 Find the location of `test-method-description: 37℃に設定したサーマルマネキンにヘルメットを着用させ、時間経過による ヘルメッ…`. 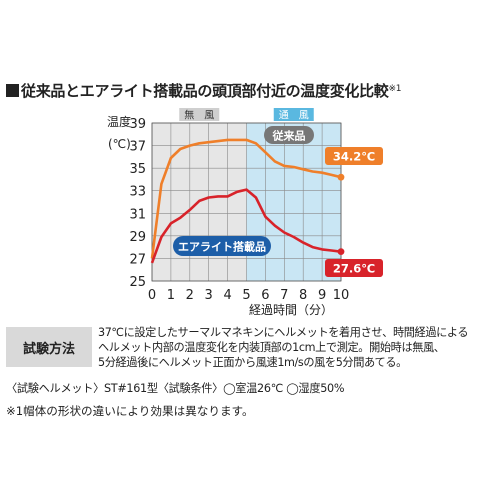

test-method-description: 37℃に設定したサーマルマネキンにヘルメットを着用させ、時間経過による ヘルメッ… is located at coordinates (298, 347).